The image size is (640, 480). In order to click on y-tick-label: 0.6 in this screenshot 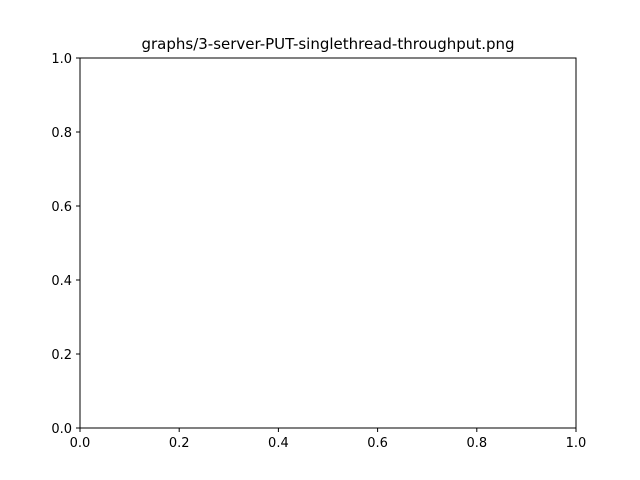, I will do `click(61, 207)`.